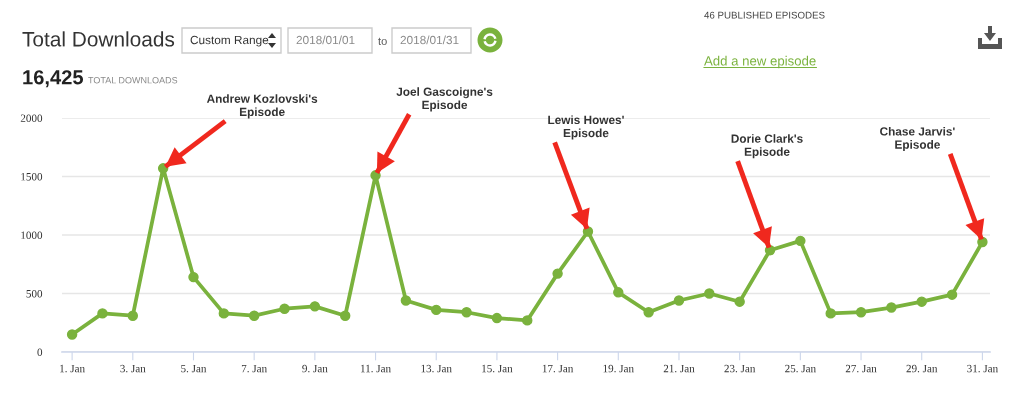 The height and width of the screenshot is (405, 1024). I want to click on annotation: Lewis Howes' Episode, so click(586, 127).